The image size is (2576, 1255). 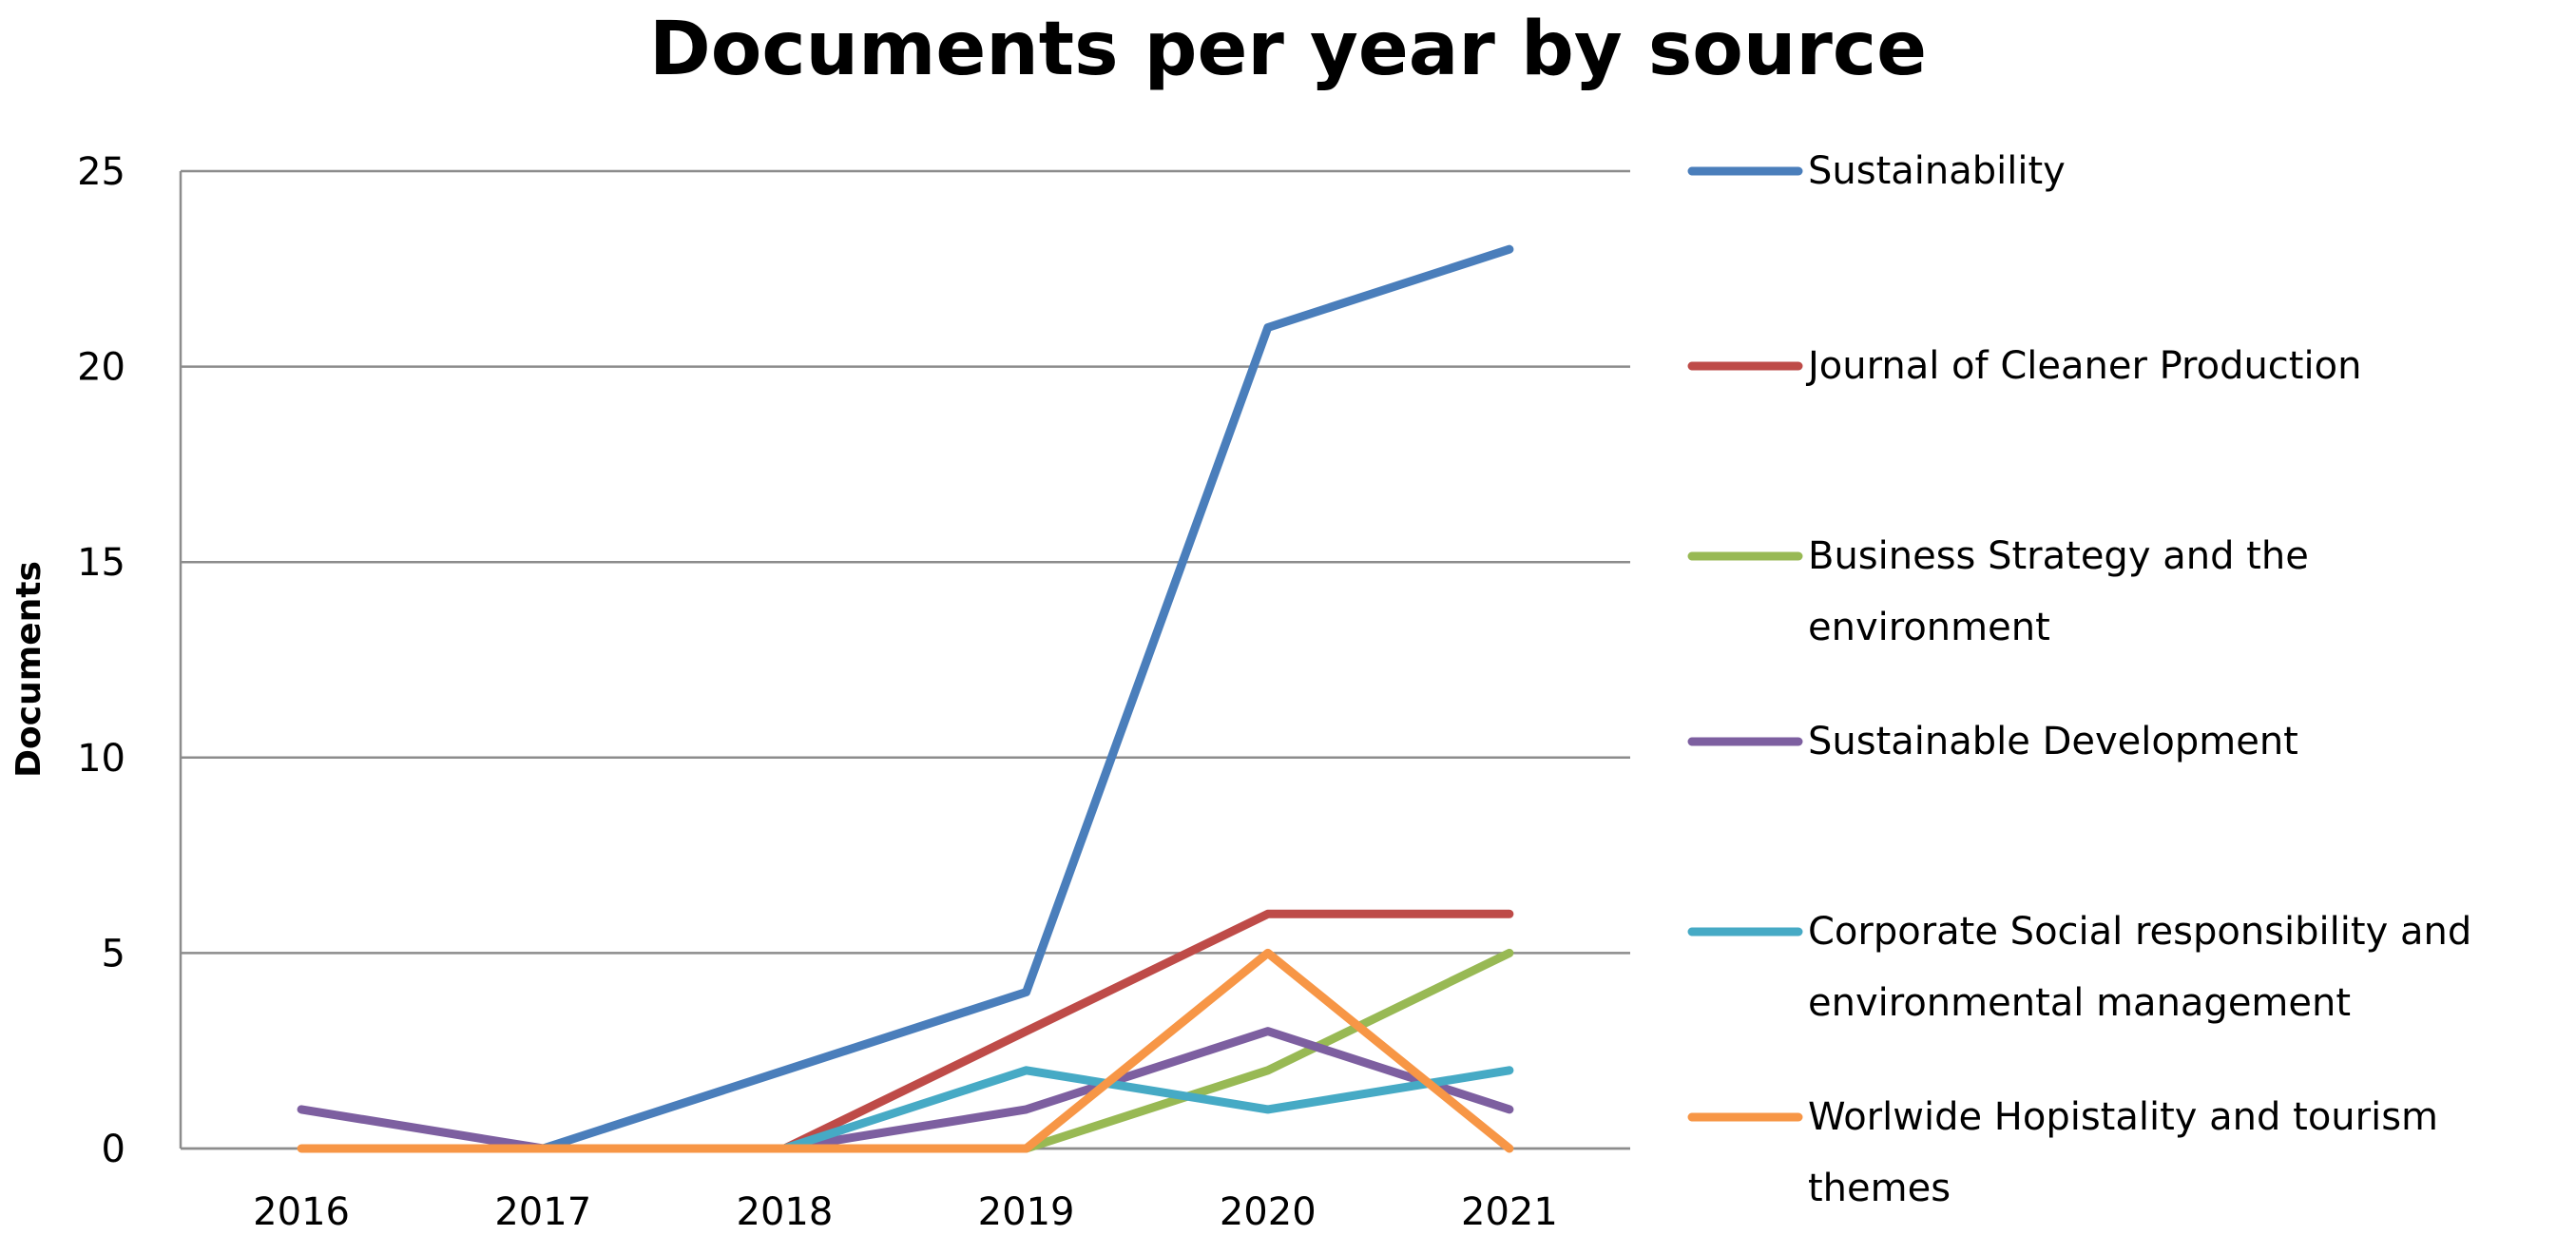 I want to click on y-axis-tick-labels: 0 5 10 15 20 25, so click(x=101, y=660).